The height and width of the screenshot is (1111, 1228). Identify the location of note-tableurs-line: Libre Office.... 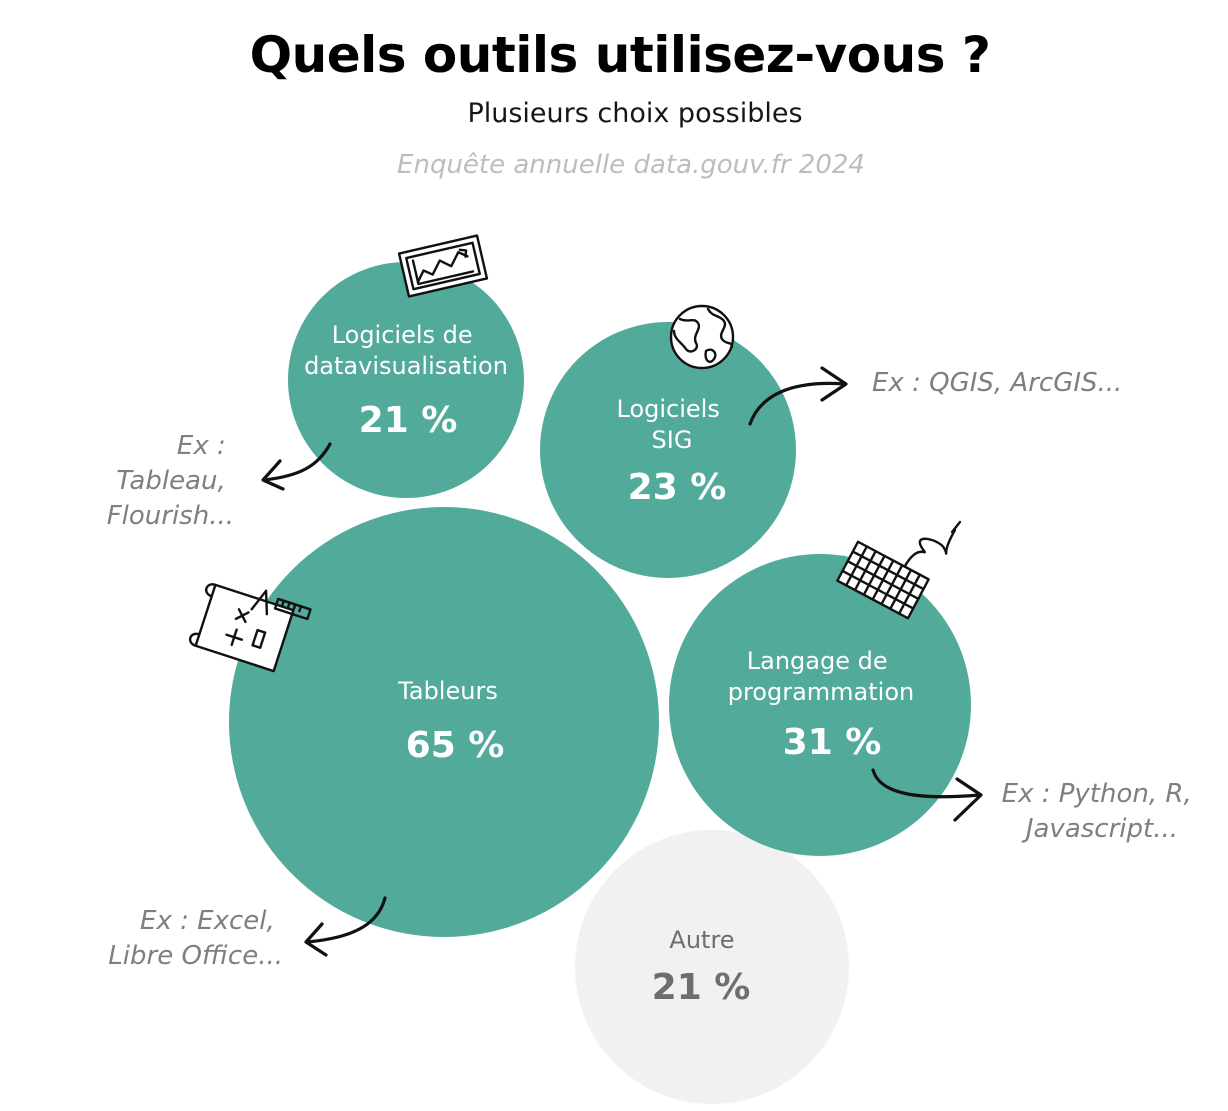
(195, 956).